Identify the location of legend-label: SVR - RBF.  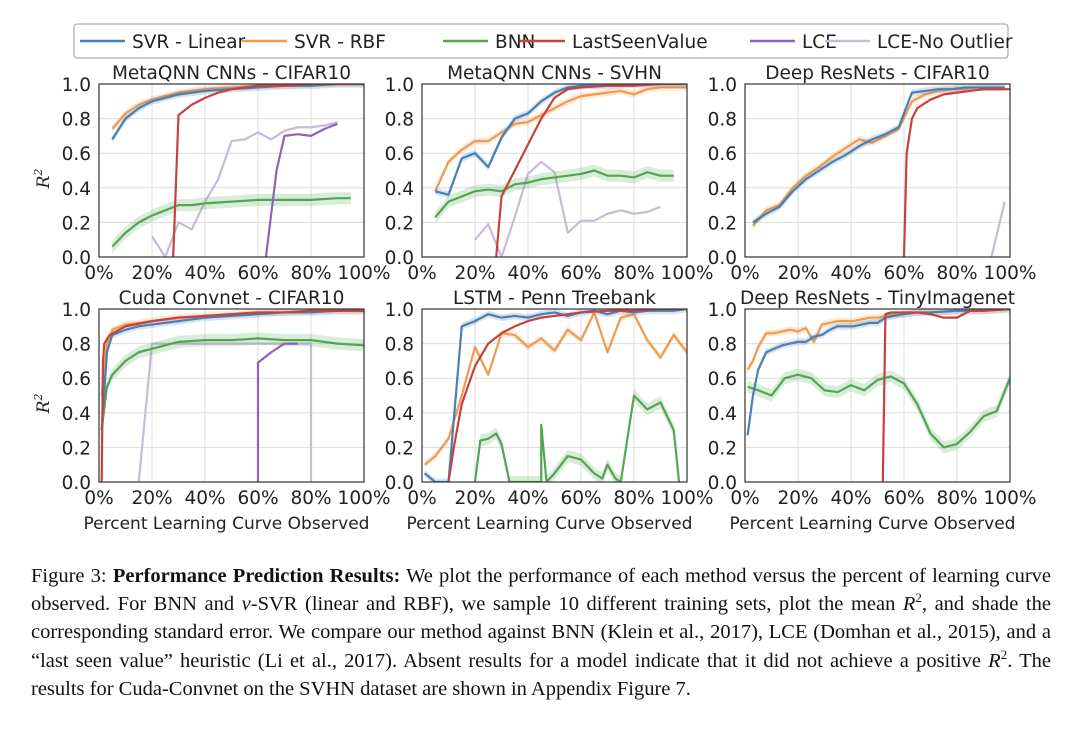
(340, 42).